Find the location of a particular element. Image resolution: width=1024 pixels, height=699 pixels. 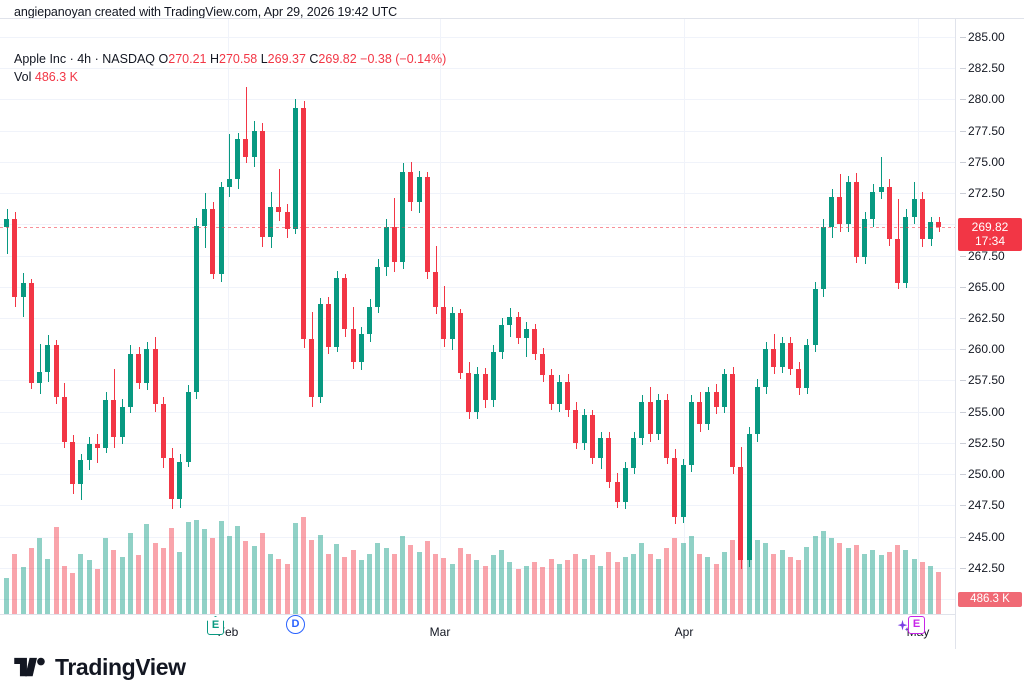

legend-open-label: O is located at coordinates (163, 59).